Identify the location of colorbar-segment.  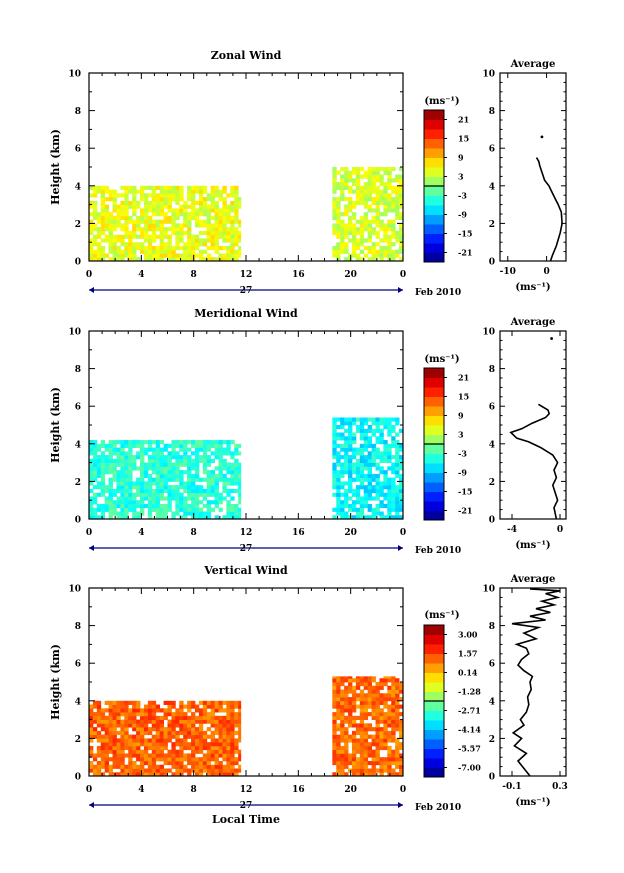
(434, 124).